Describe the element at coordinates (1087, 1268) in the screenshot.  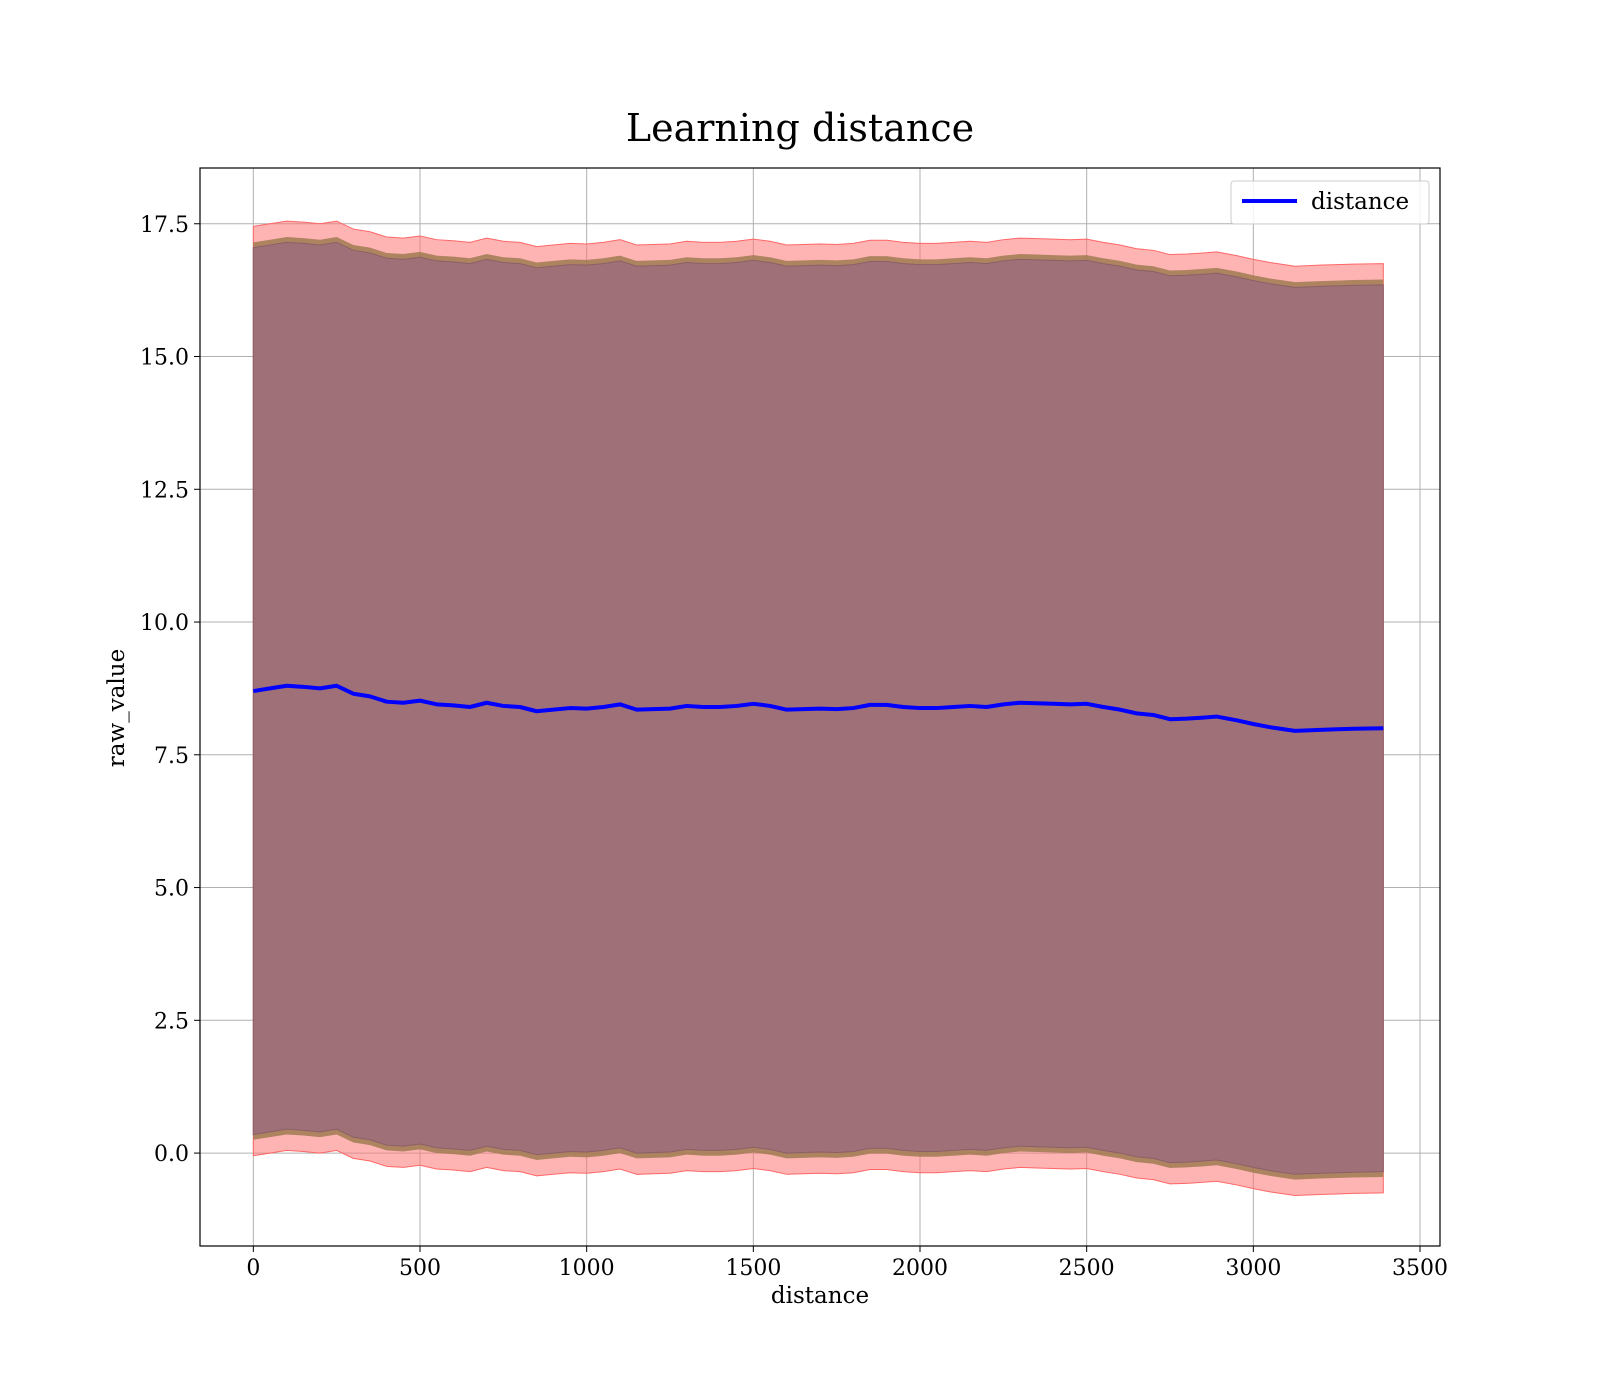
I see `x-tick-label: 2500` at that location.